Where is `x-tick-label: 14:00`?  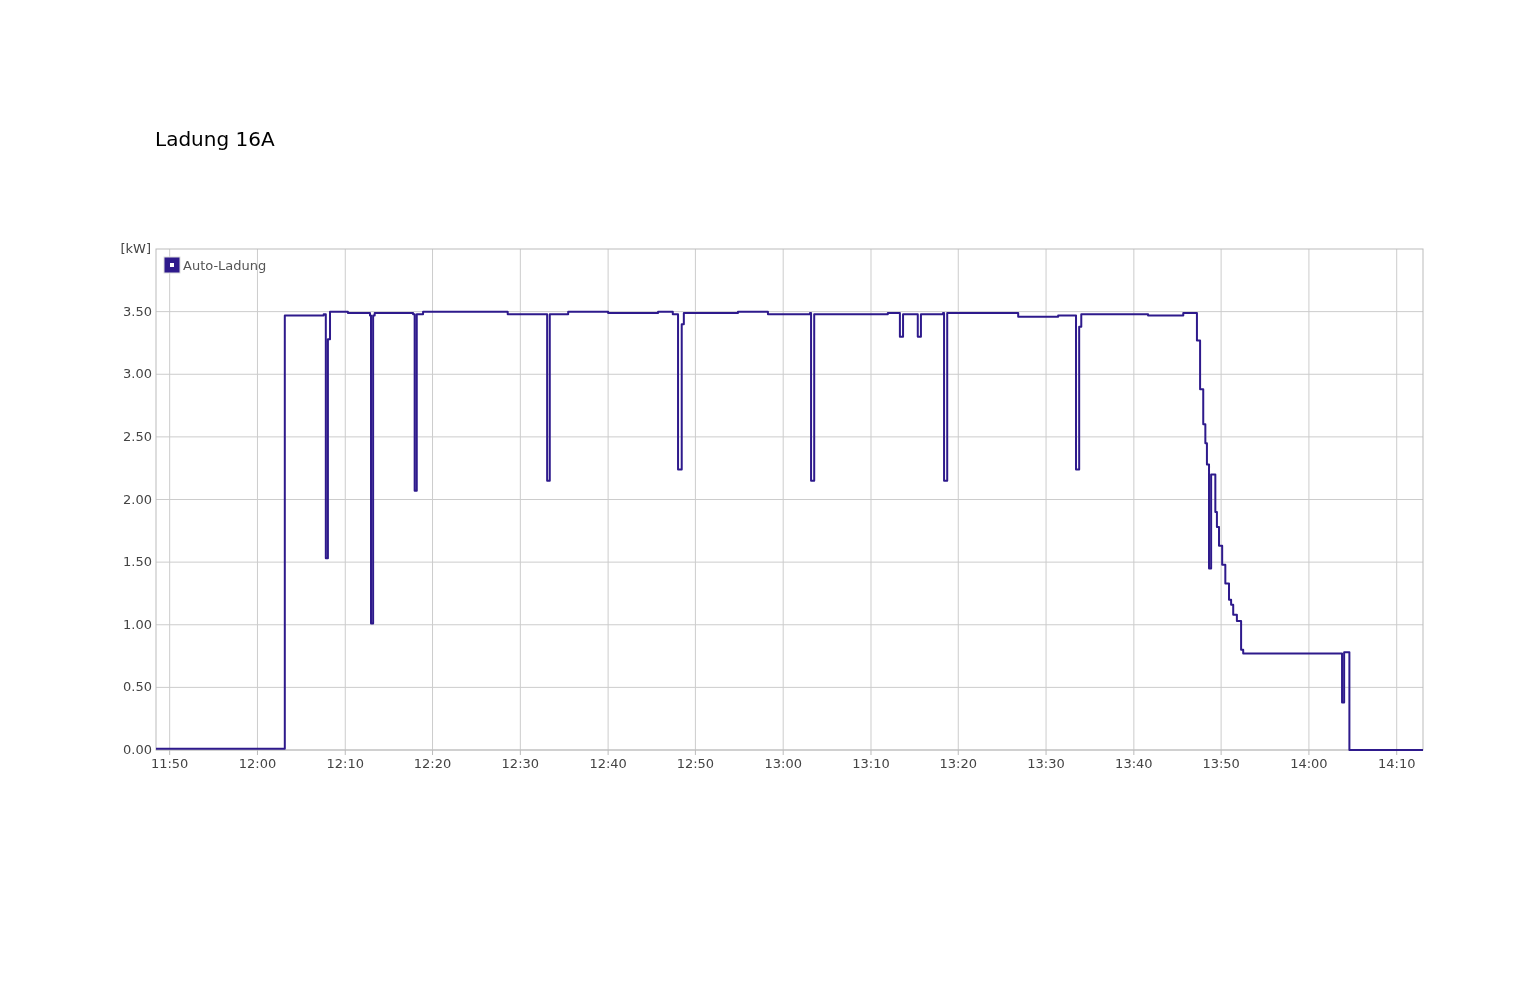
x-tick-label: 14:00 is located at coordinates (1309, 763).